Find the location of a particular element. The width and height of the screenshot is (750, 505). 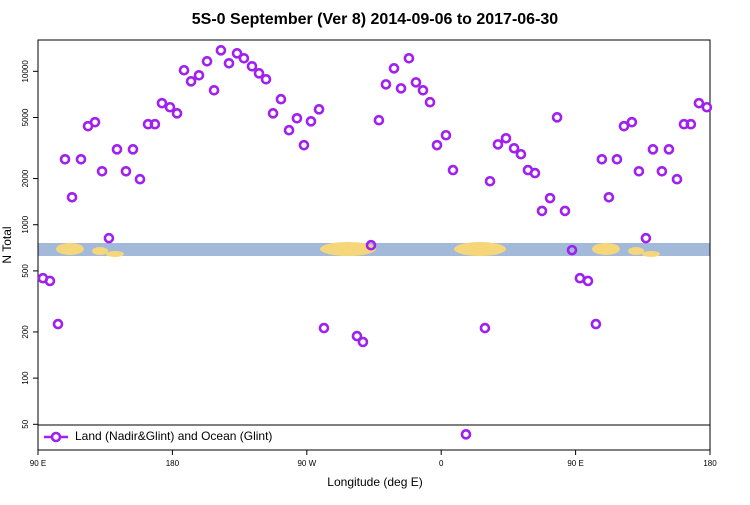

x-tick-label: 0 is located at coordinates (441, 463).